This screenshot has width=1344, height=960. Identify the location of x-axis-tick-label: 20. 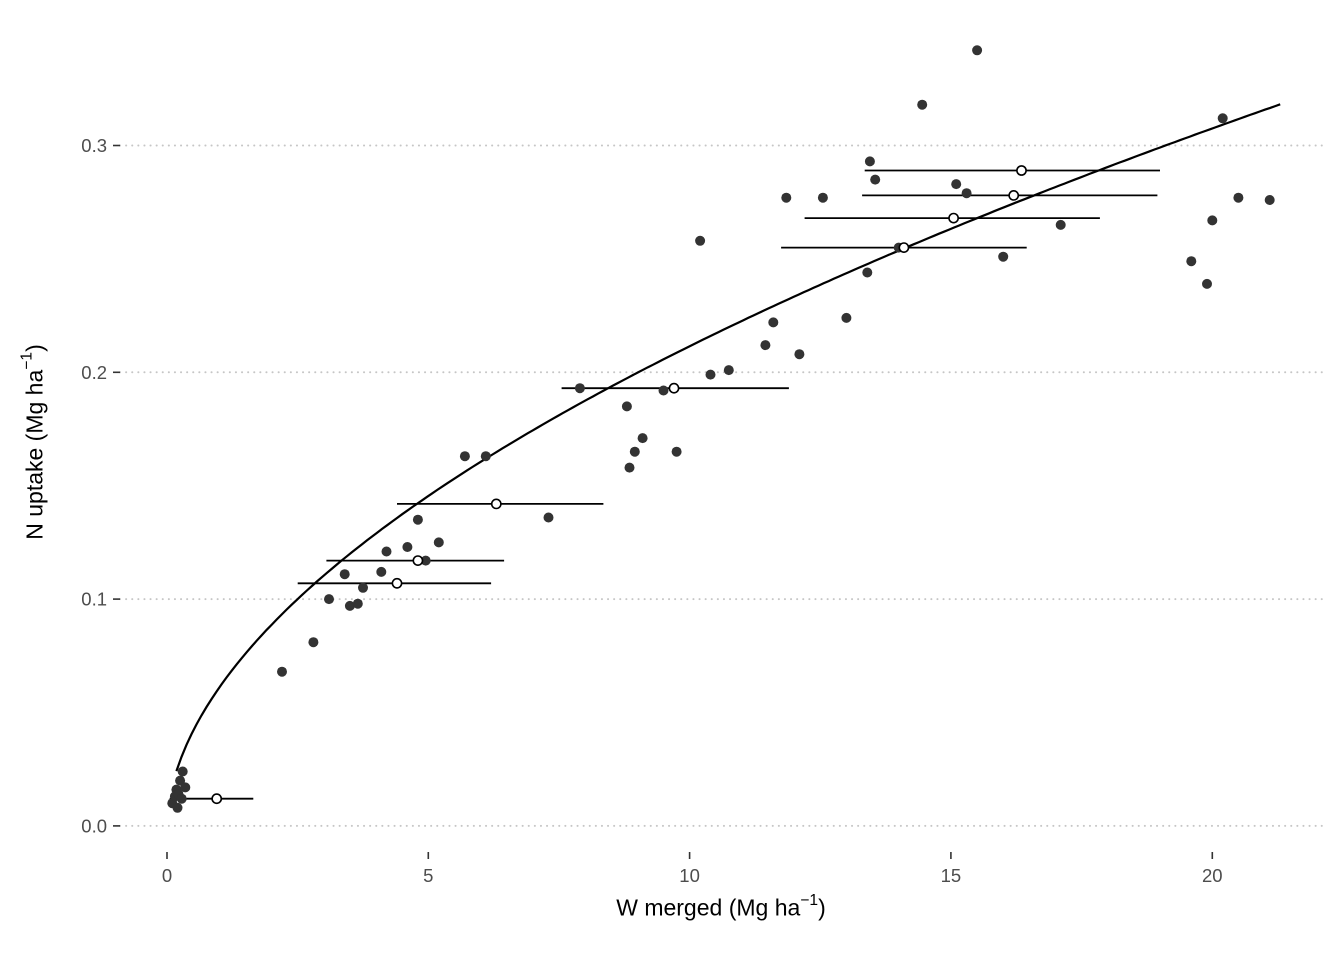
(1212, 875).